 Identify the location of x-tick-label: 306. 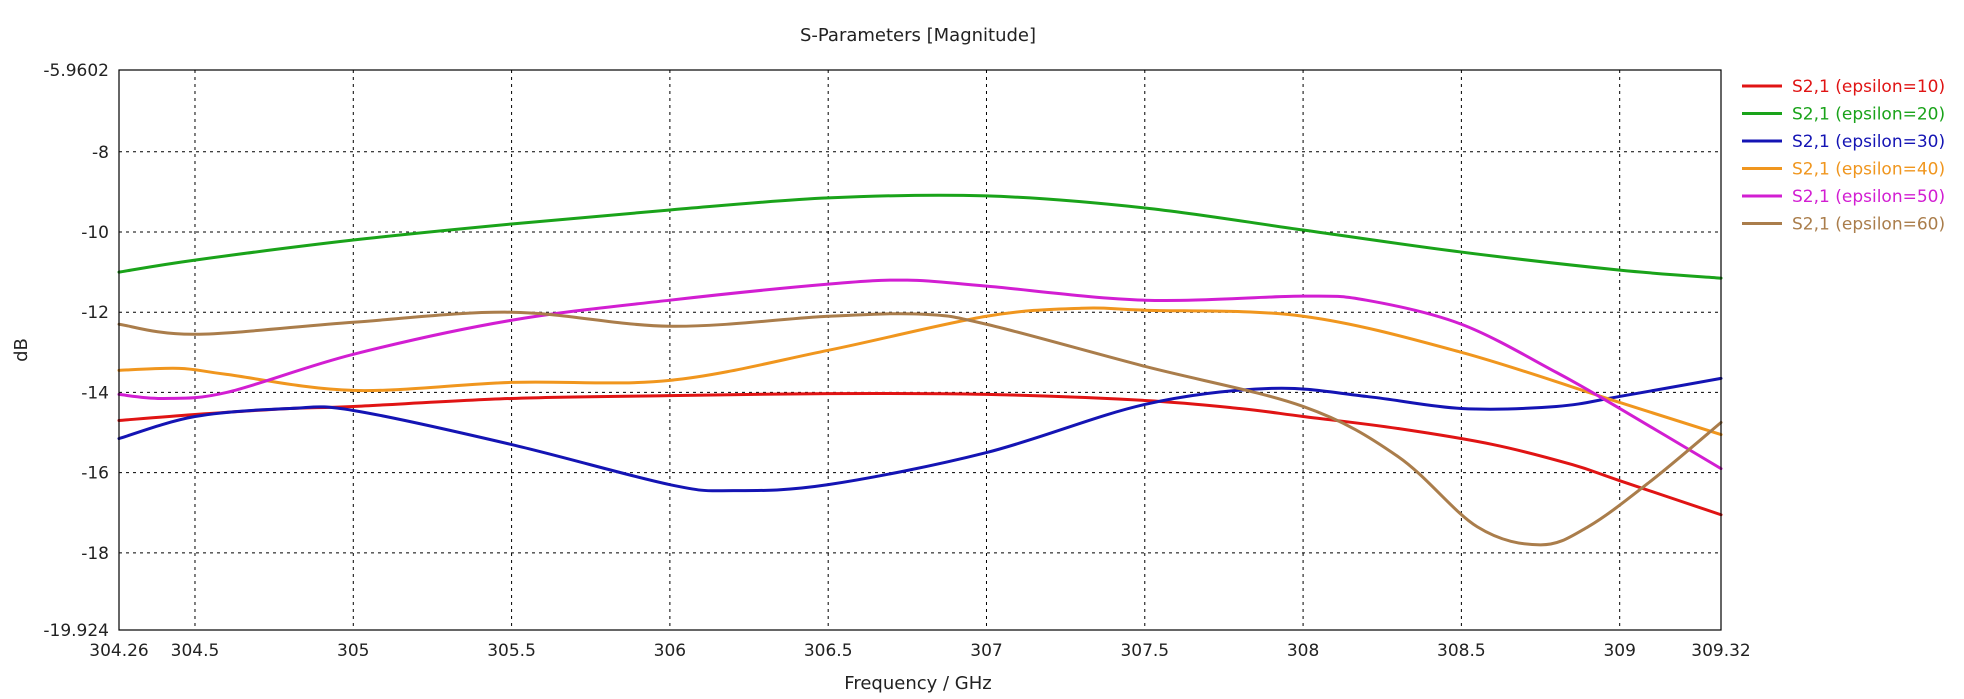
(670, 651).